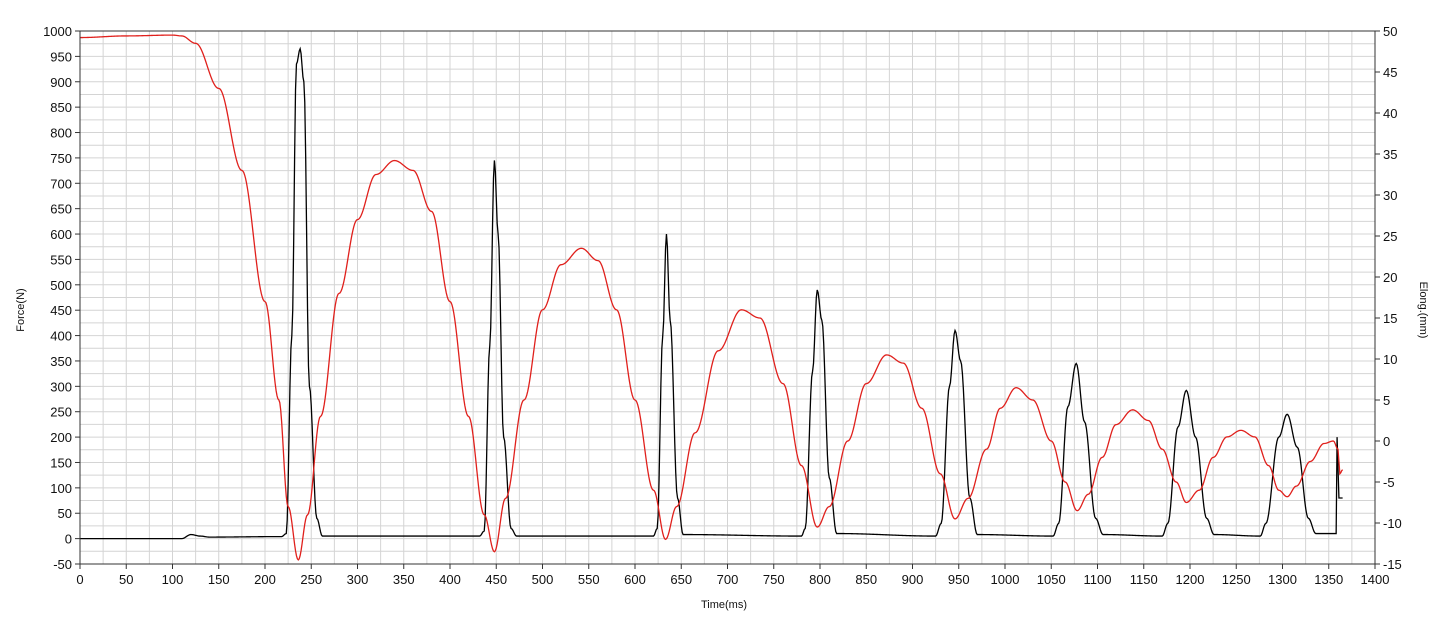 The height and width of the screenshot is (625, 1443). What do you see at coordinates (265, 579) in the screenshot?
I see `x-tick-label: 200` at bounding box center [265, 579].